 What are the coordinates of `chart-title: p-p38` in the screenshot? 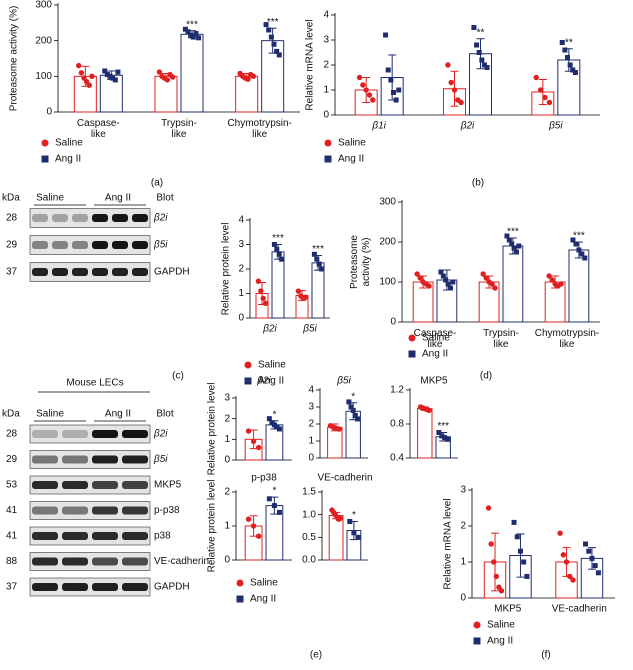 It's located at (264, 478).